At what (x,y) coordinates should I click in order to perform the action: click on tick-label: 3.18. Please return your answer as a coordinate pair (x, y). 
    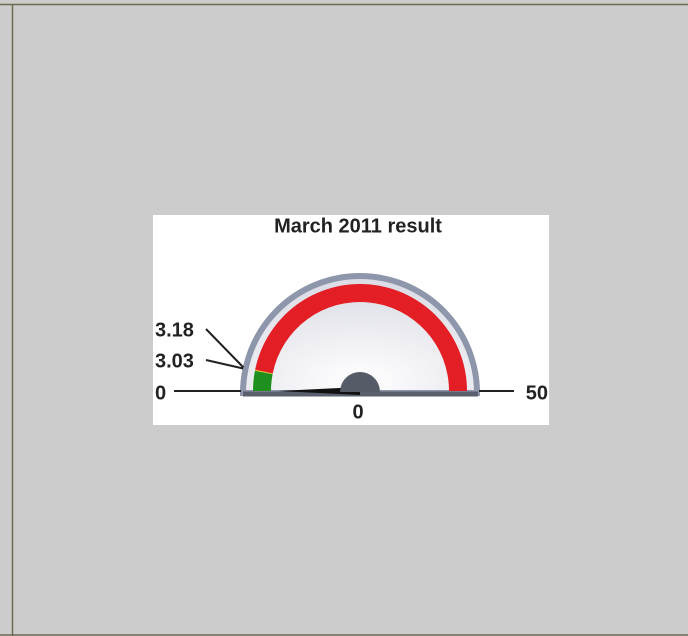
    Looking at the image, I should click on (174, 330).